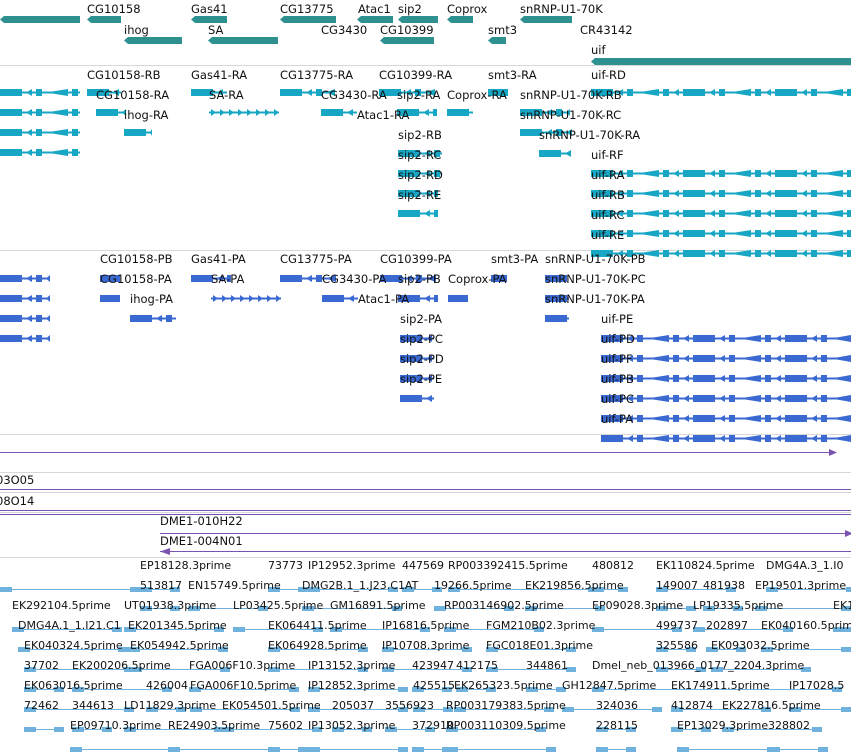  Describe the element at coordinates (503, 685) in the screenshot. I see `est-label: EK265323.5prime` at that location.